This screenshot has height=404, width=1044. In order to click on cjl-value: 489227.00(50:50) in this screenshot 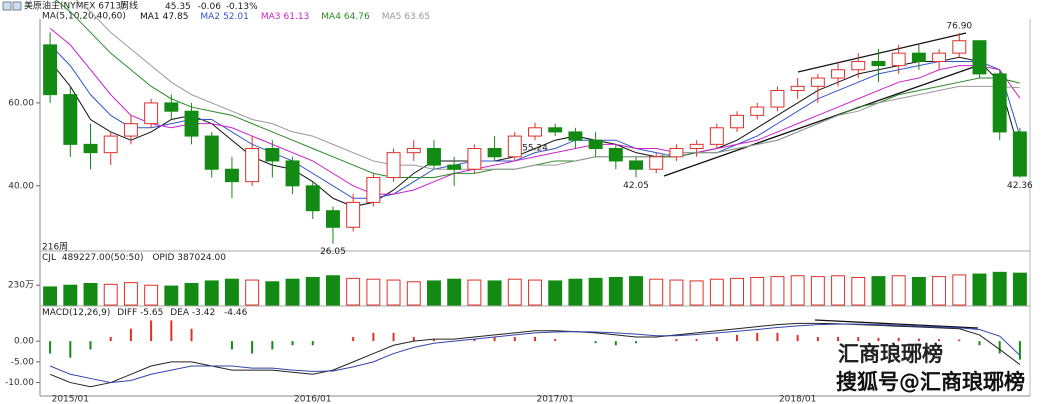, I will do `click(103, 258)`.